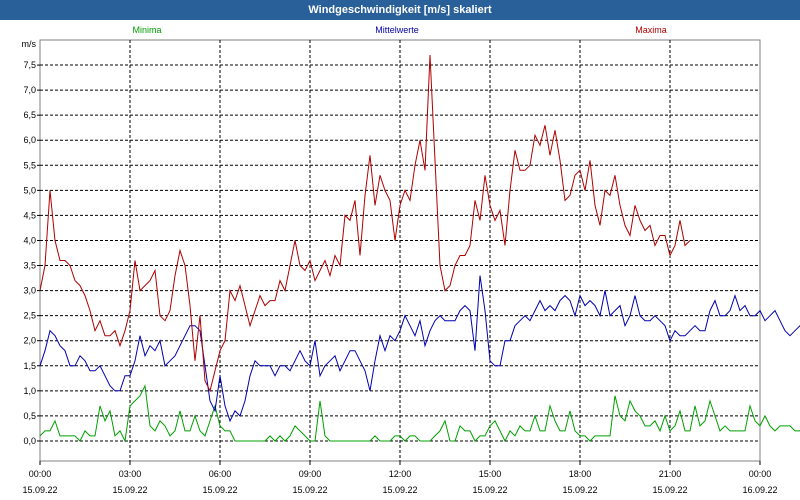  What do you see at coordinates (580, 474) in the screenshot?
I see `x-tick-time: 18:00` at bounding box center [580, 474].